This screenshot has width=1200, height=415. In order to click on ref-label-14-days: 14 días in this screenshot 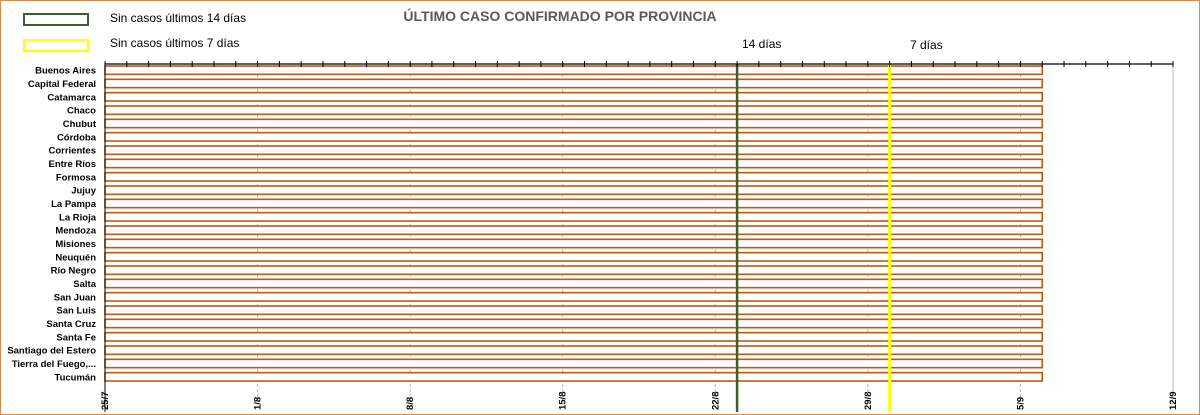, I will do `click(762, 44)`.